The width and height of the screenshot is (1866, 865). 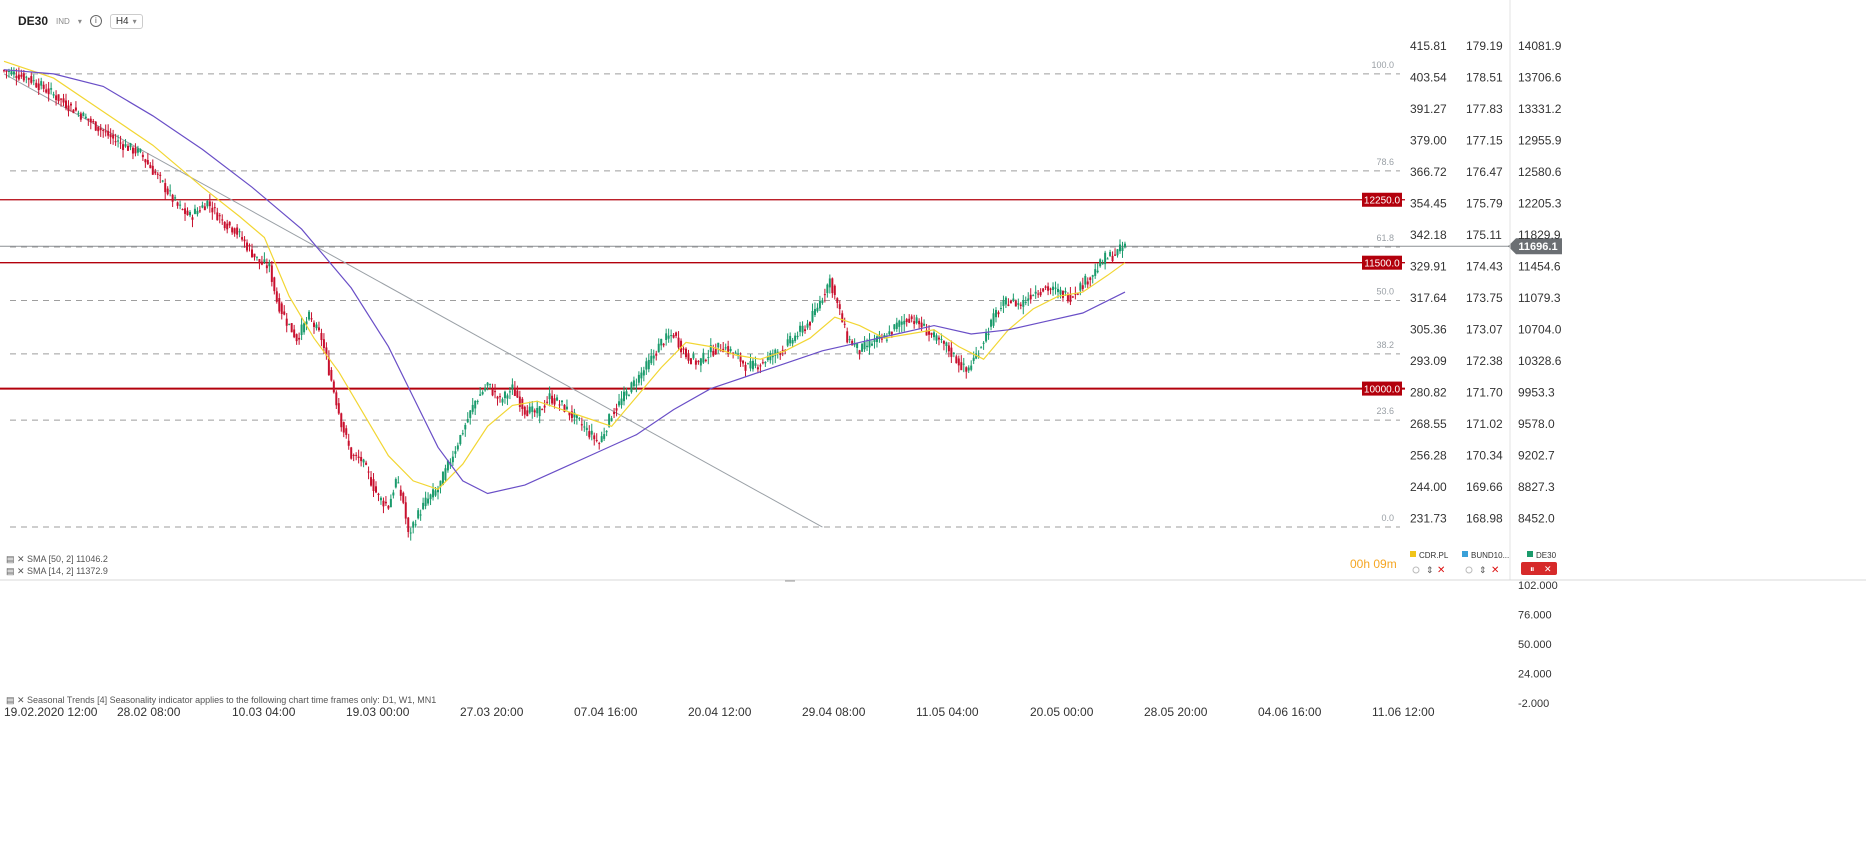 I want to click on cdr-axis-tick: 231.73, so click(x=1428, y=519).